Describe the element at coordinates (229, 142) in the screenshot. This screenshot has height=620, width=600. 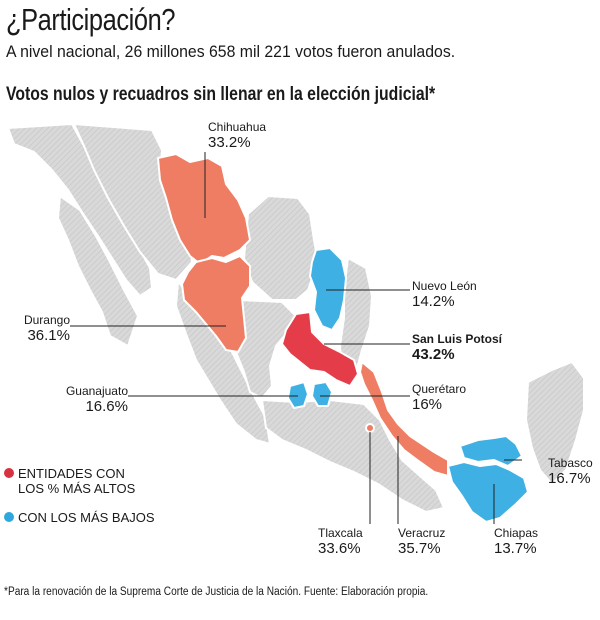
I see `label-chihuahua-value: 33.2%` at that location.